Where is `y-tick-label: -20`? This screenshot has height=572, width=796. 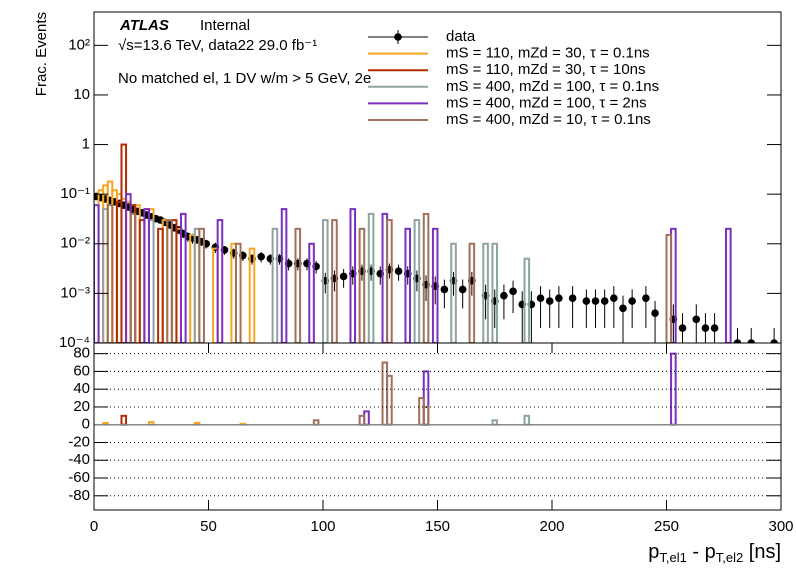 y-tick-label: -20 is located at coordinates (79, 441).